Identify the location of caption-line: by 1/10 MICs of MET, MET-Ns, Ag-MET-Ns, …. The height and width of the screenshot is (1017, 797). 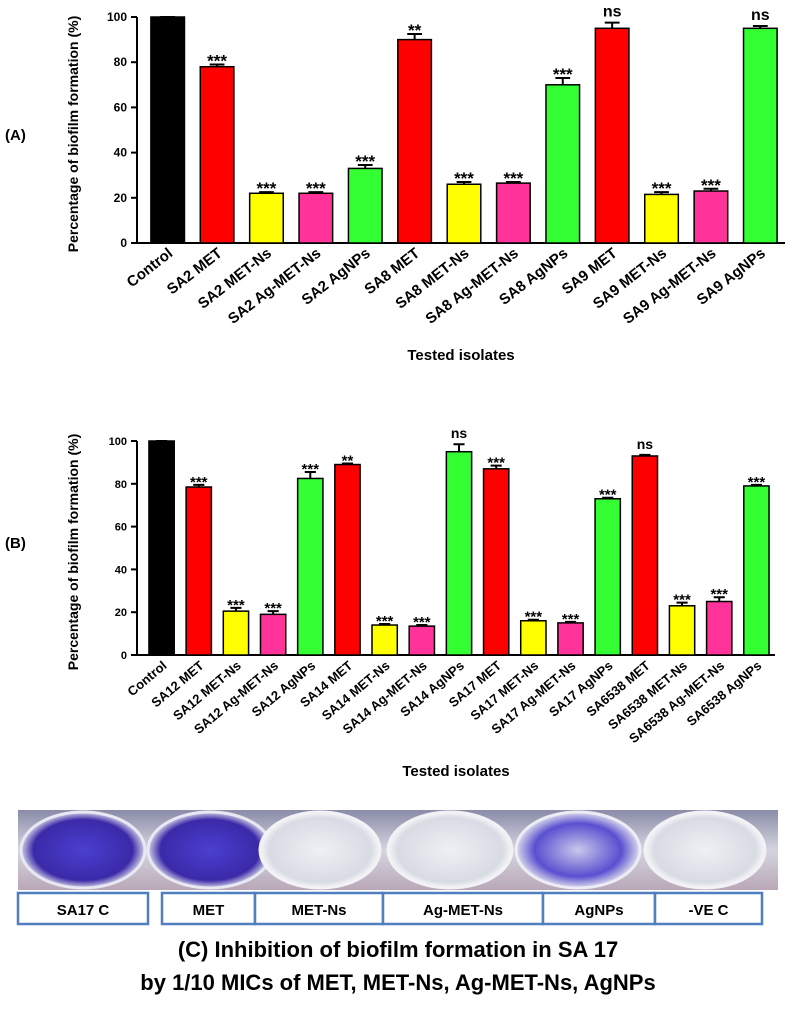
(397, 982).